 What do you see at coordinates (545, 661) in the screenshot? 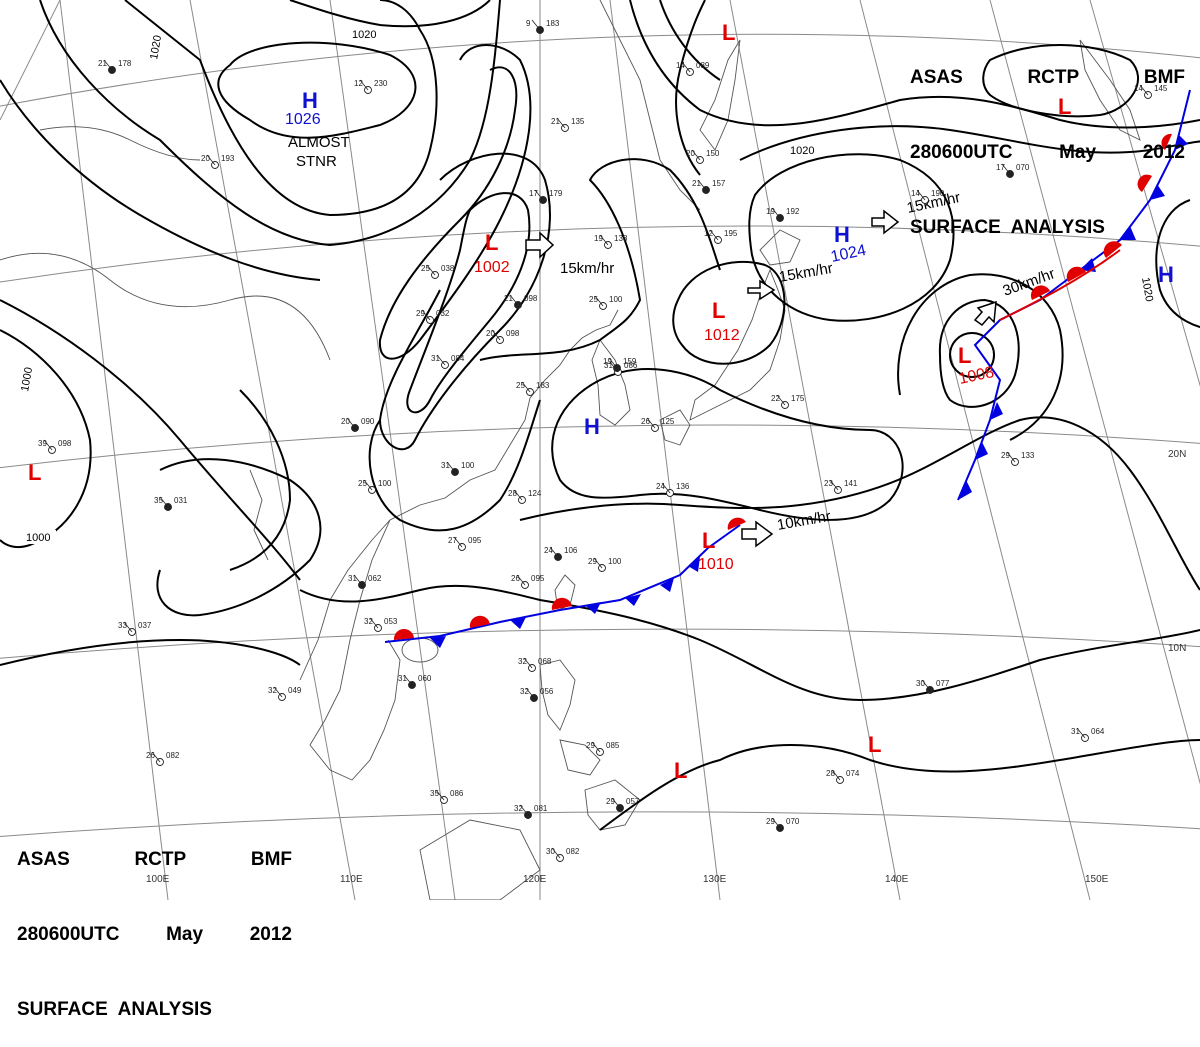
I see `station-pressure: 068` at bounding box center [545, 661].